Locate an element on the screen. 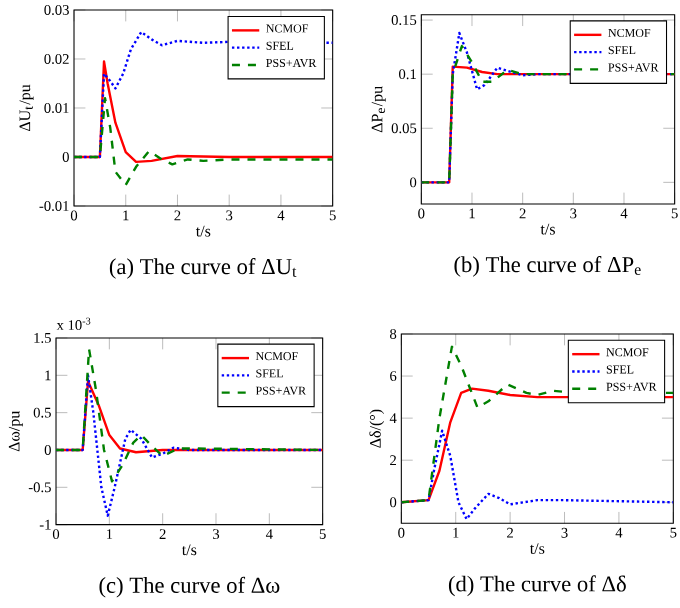 This screenshot has width=680, height=608. text: (a) The curve of ΔU$_{t}$ is located at coordinates (203, 268).